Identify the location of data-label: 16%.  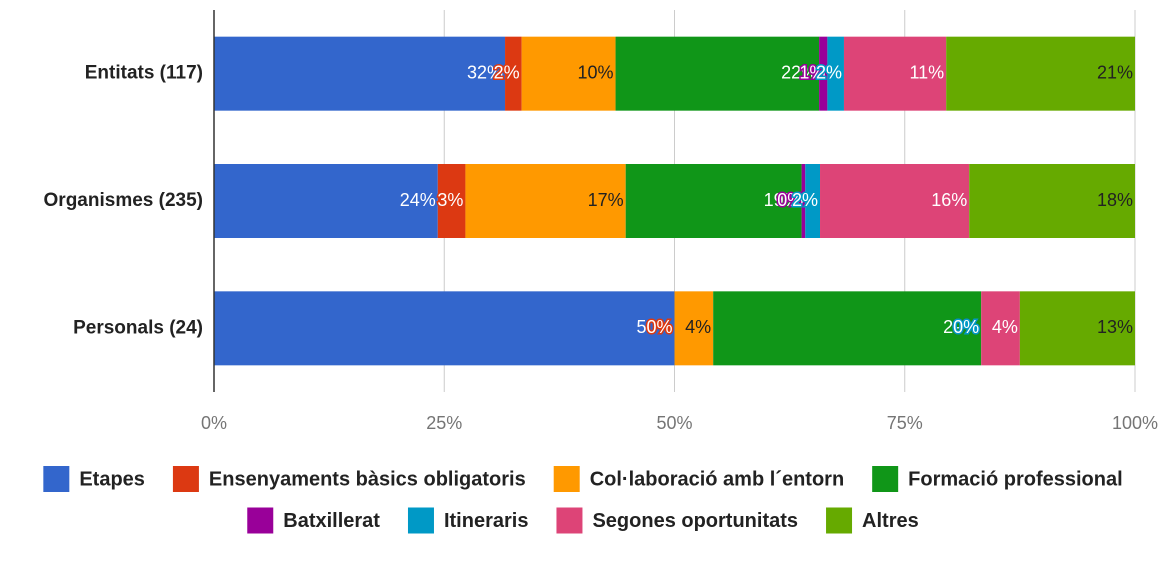
(949, 200).